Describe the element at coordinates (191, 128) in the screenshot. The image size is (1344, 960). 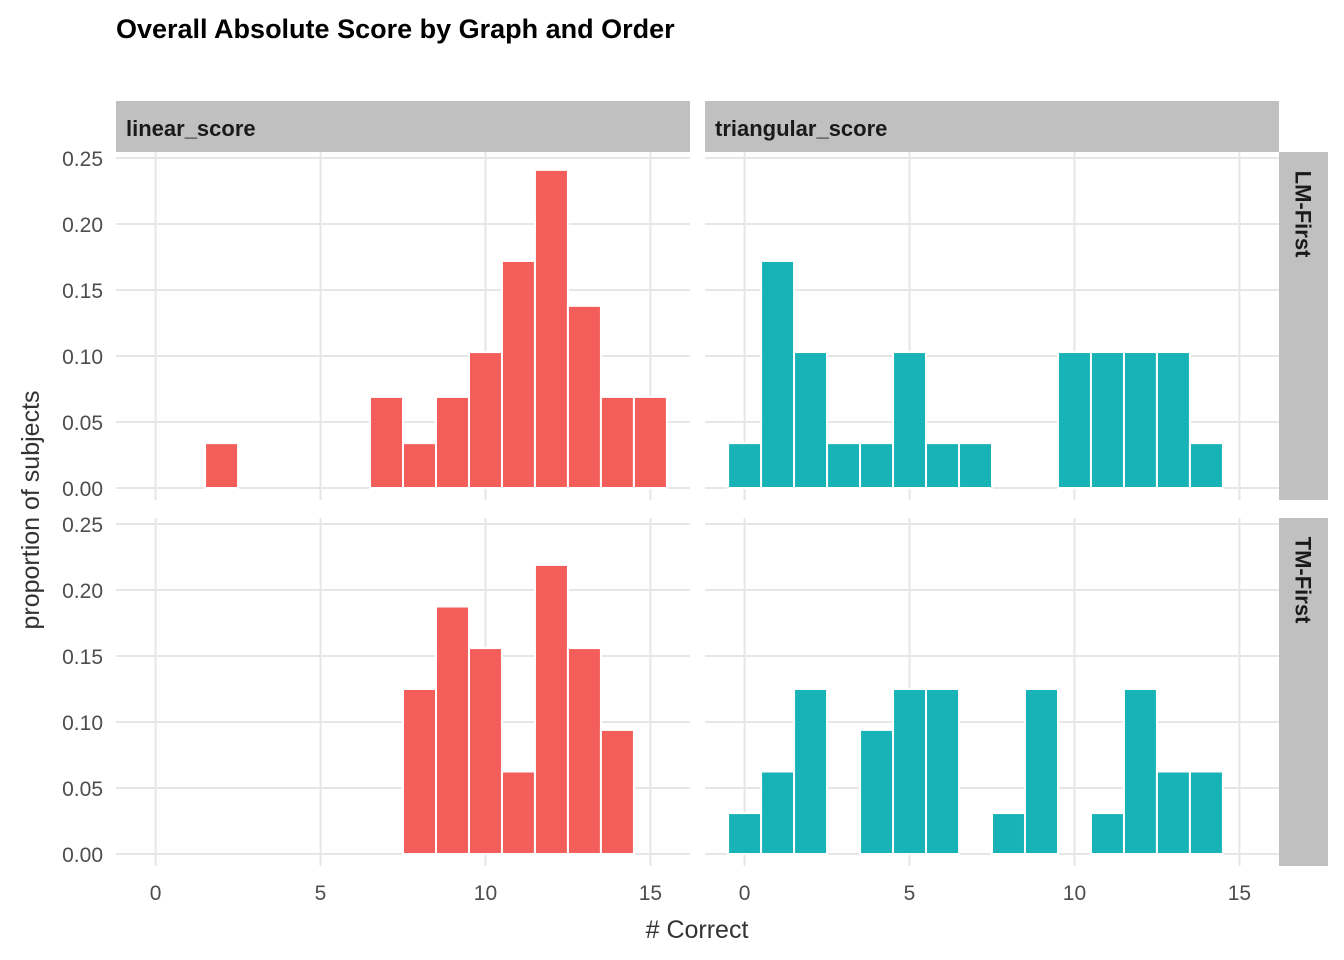
I see `facet-strip-label: linear_score` at that location.